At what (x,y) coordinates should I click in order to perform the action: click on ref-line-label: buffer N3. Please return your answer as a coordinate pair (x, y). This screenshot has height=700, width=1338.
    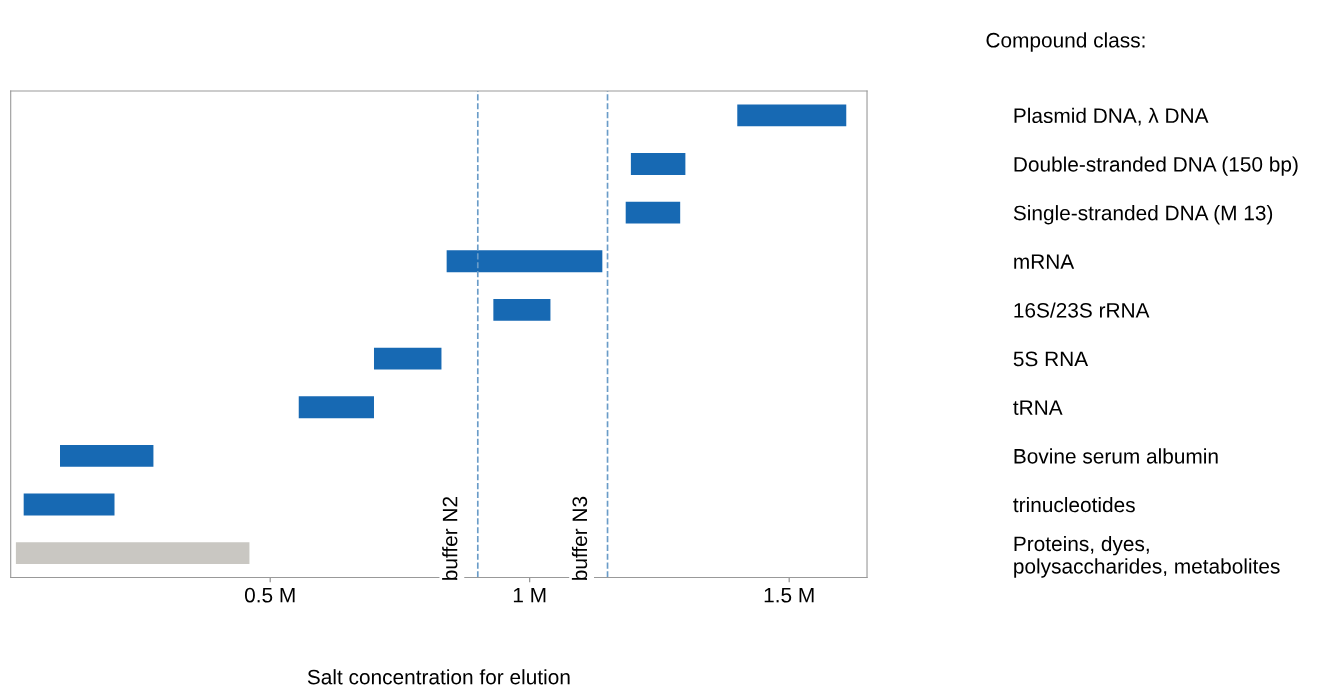
    Looking at the image, I should click on (579, 538).